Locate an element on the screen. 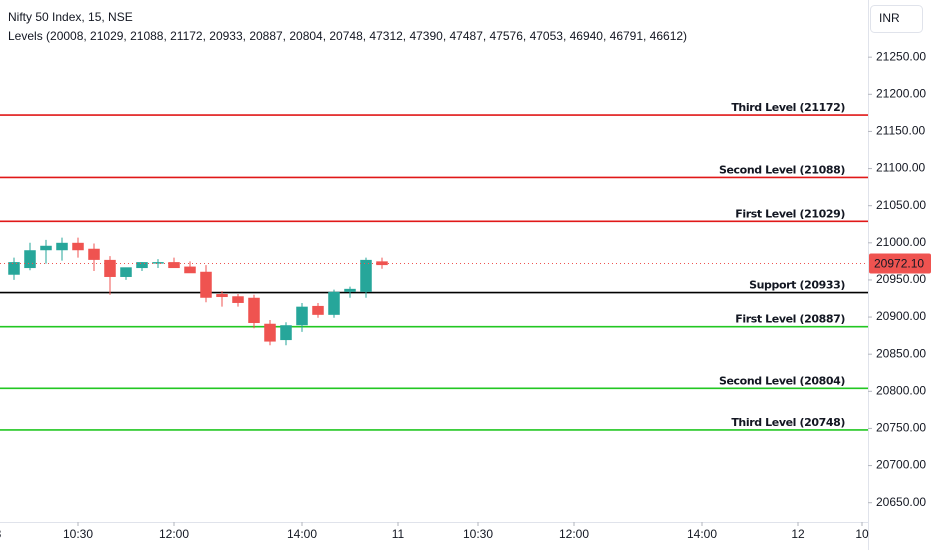  y-tick-label: 21100.00 is located at coordinates (900, 168).